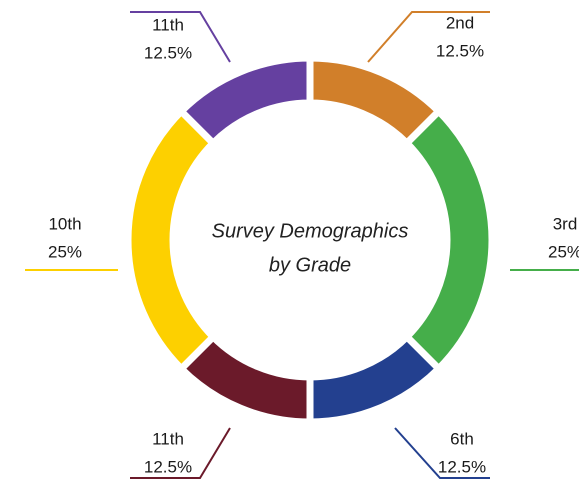  What do you see at coordinates (462, 438) in the screenshot?
I see `slice-label: 6th` at bounding box center [462, 438].